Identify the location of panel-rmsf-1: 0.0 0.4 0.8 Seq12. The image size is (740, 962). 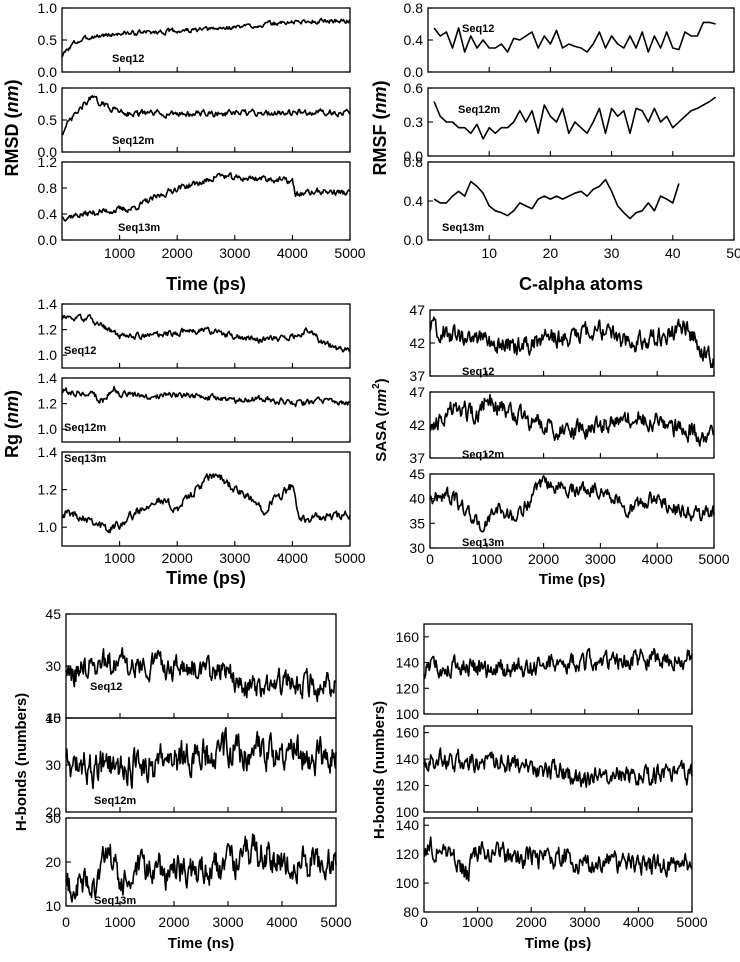
(569, 40).